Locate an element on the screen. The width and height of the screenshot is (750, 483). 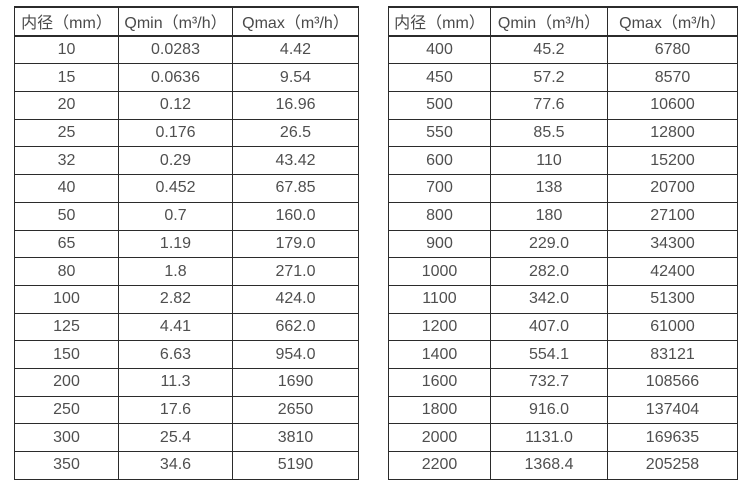
table-cell: 6780 is located at coordinates (672, 50).